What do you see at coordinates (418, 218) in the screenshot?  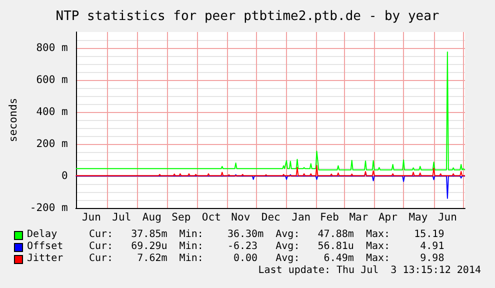 I see `x-tick-label: May` at bounding box center [418, 218].